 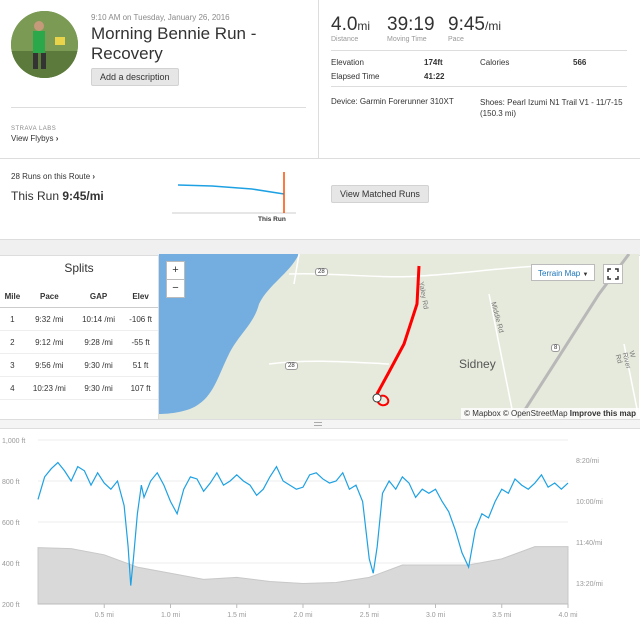 I want to click on cell: 3, so click(x=12, y=365).